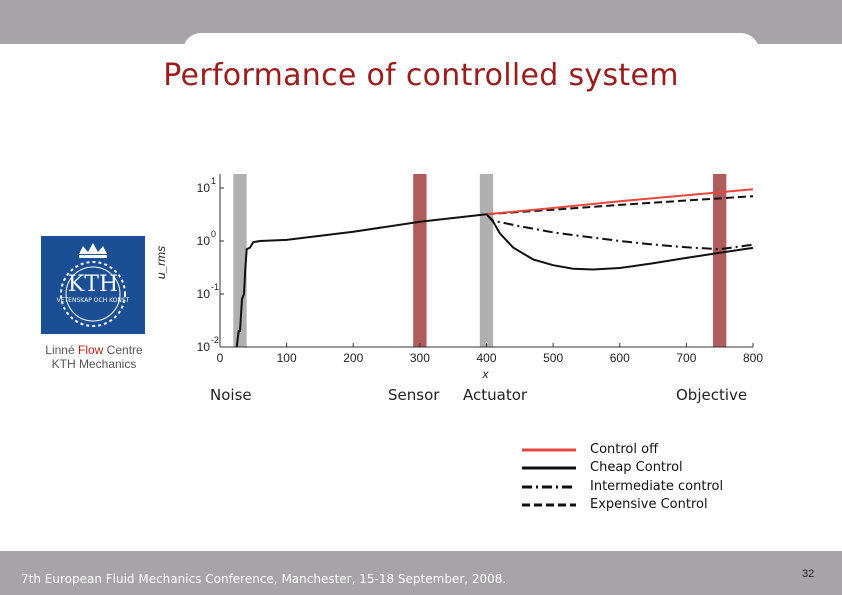  I want to click on series-line-intermediate-control, so click(619, 232).